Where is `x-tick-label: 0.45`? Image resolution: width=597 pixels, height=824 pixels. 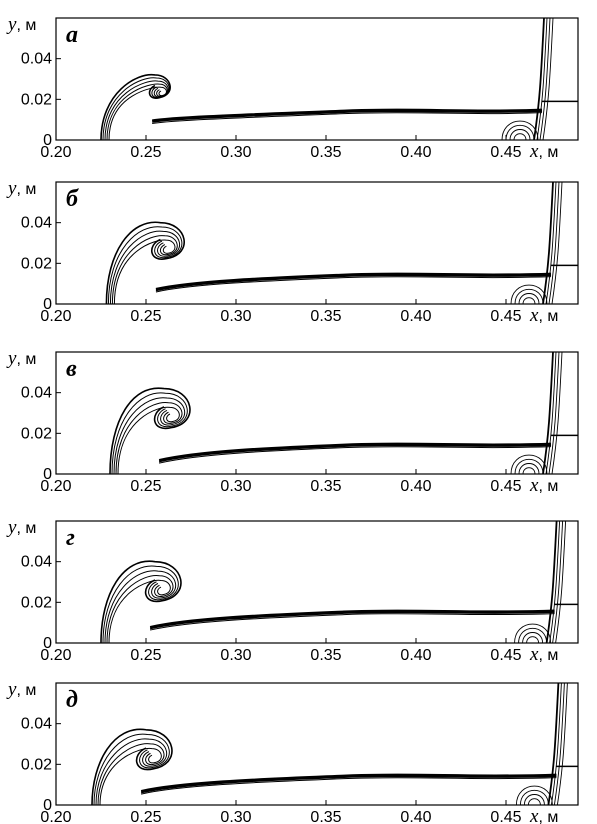
x-tick-label: 0.45 is located at coordinates (505, 655).